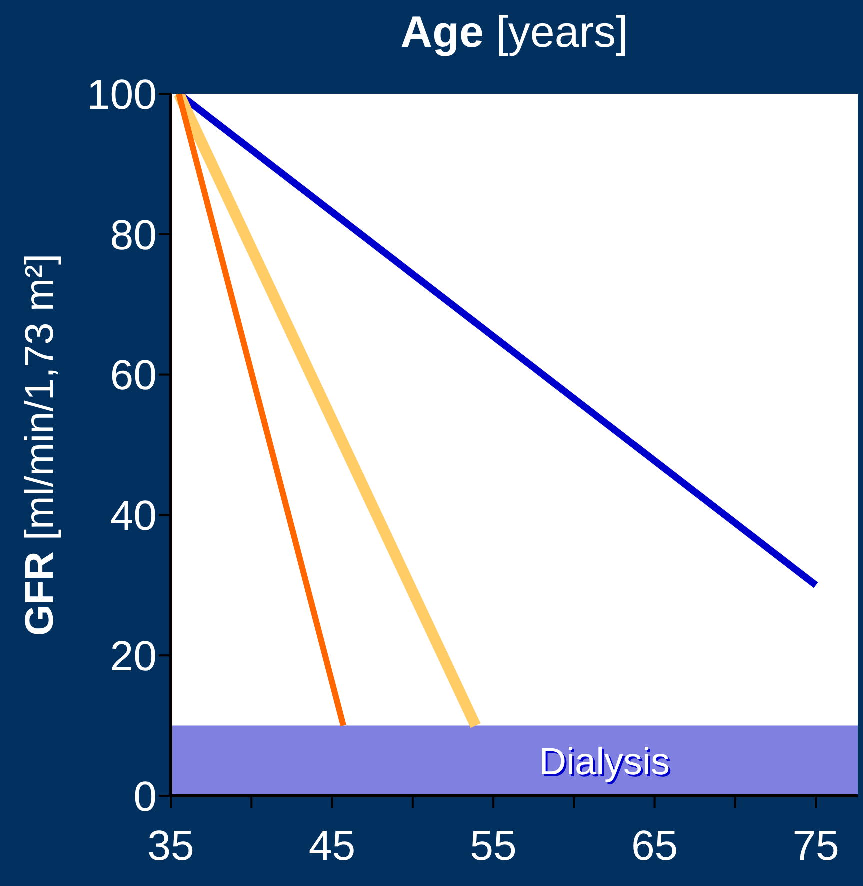 This screenshot has width=863, height=886. Describe the element at coordinates (133, 234) in the screenshot. I see `y-tick-label: 80` at that location.